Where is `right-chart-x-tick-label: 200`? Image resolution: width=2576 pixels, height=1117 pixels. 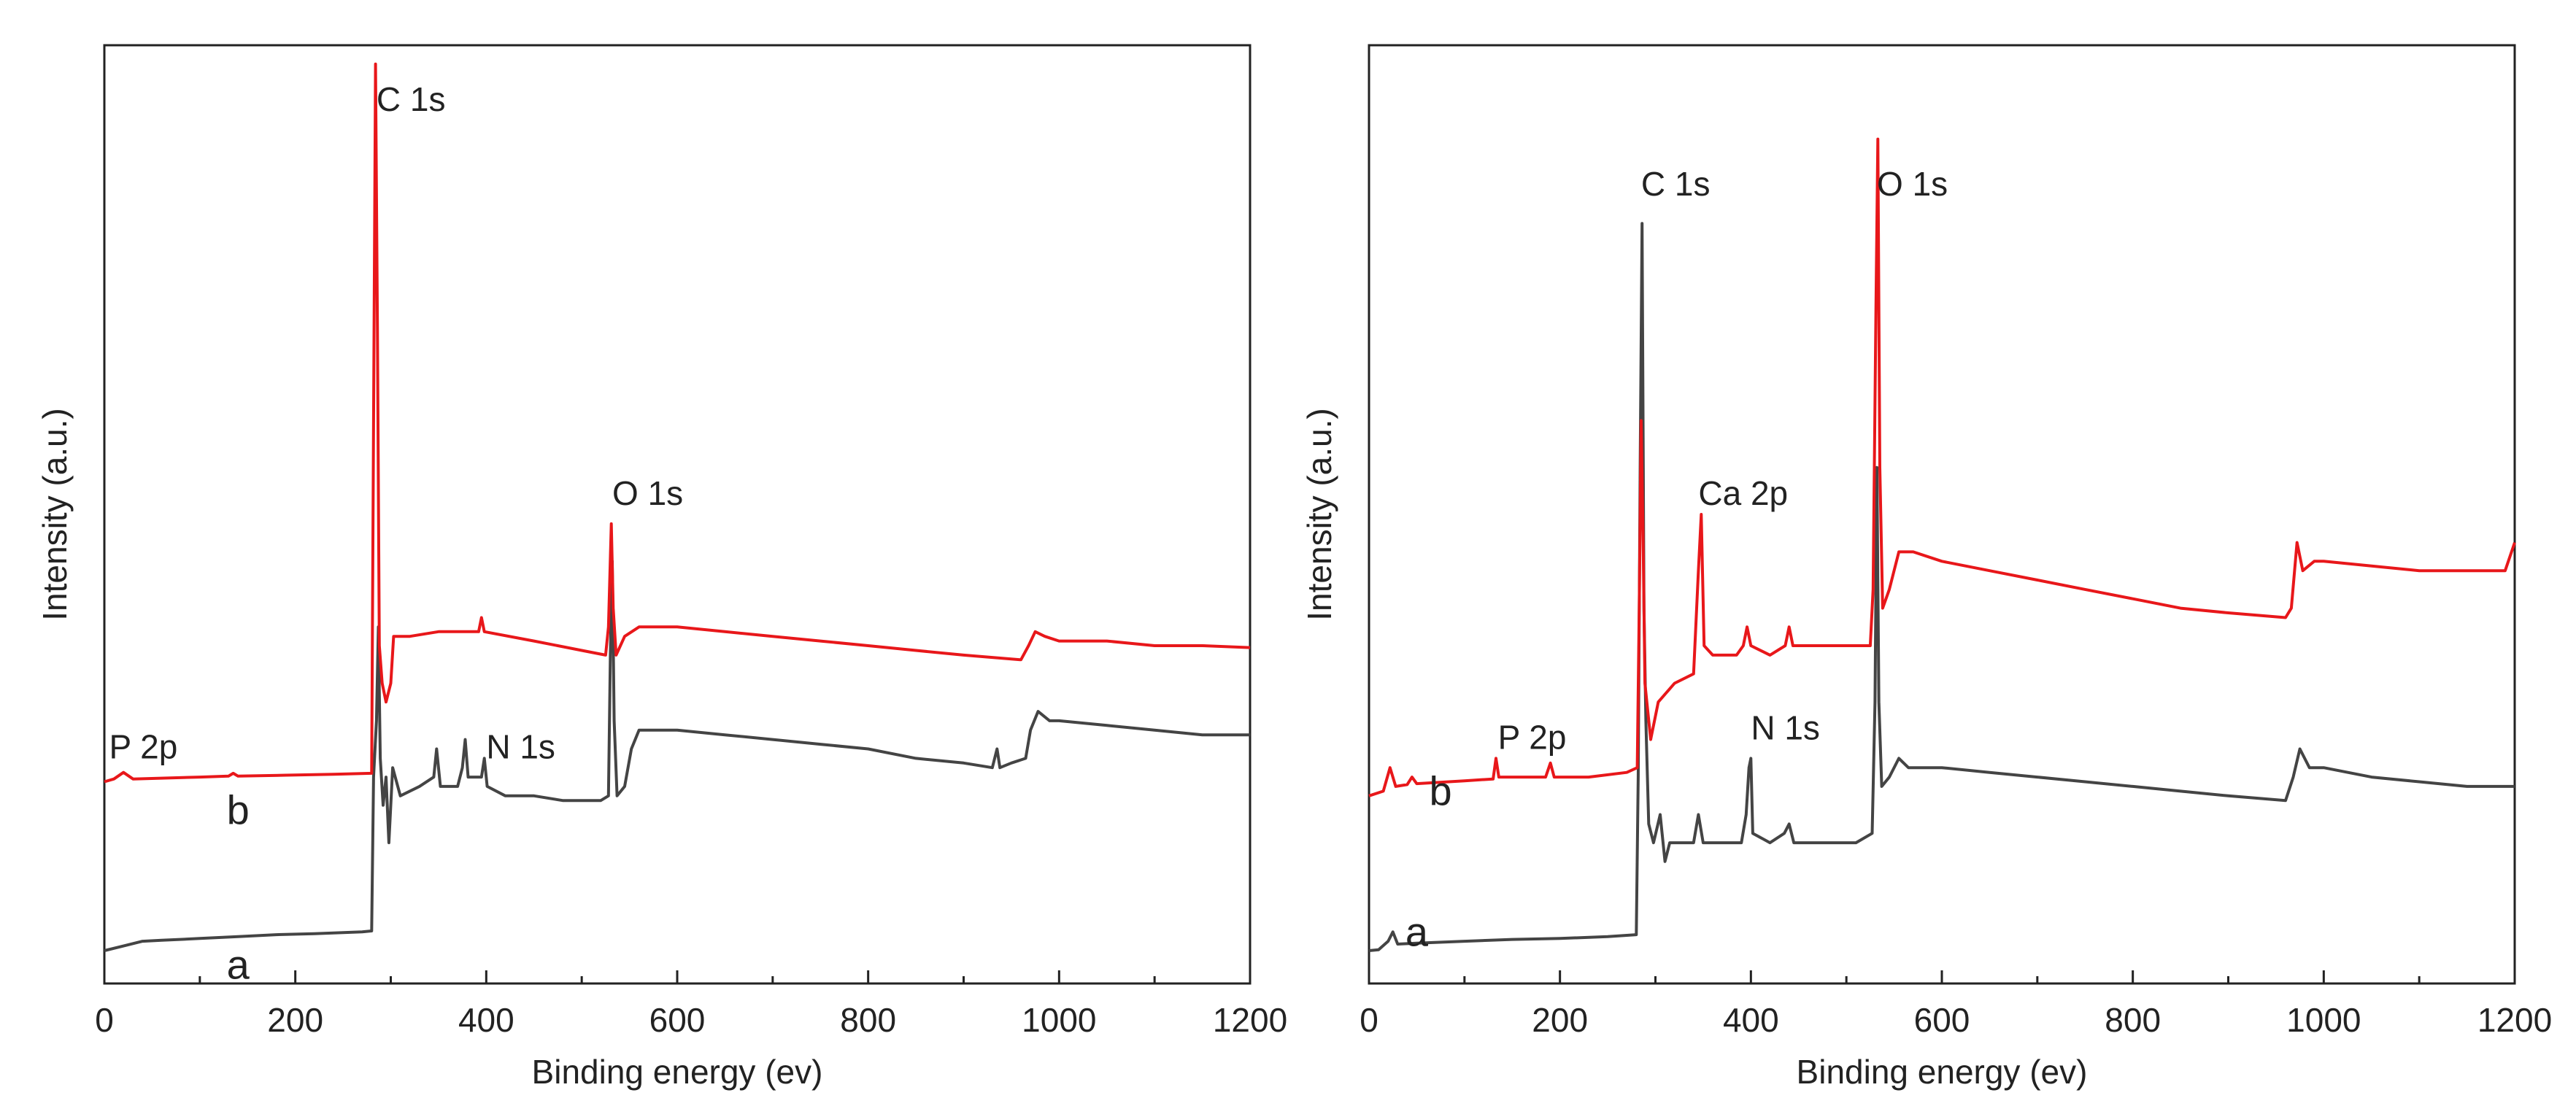
right-chart-x-tick-label: 200 is located at coordinates (1560, 1020).